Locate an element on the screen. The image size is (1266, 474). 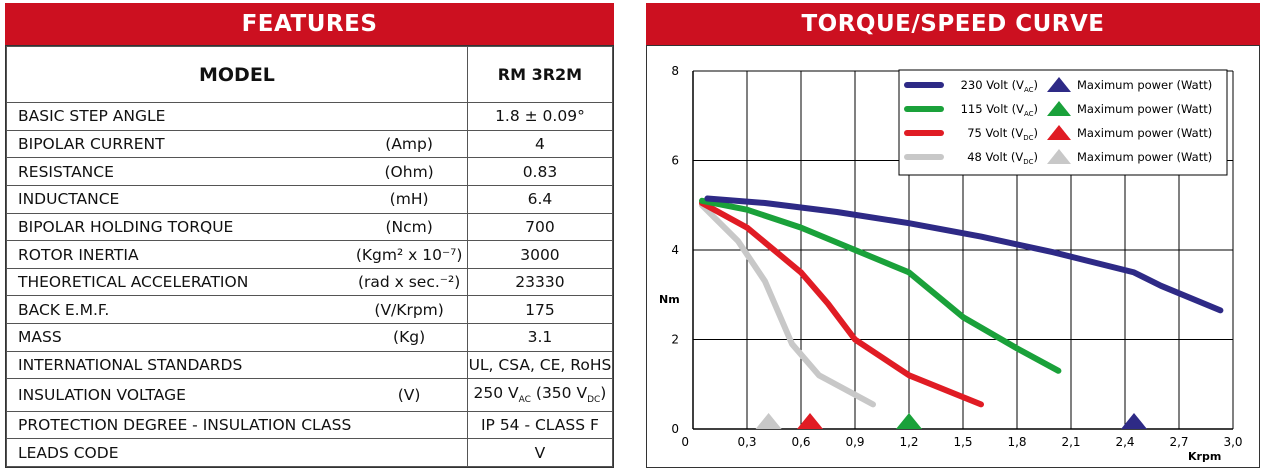
y-tick-label: 4 is located at coordinates (675, 250).